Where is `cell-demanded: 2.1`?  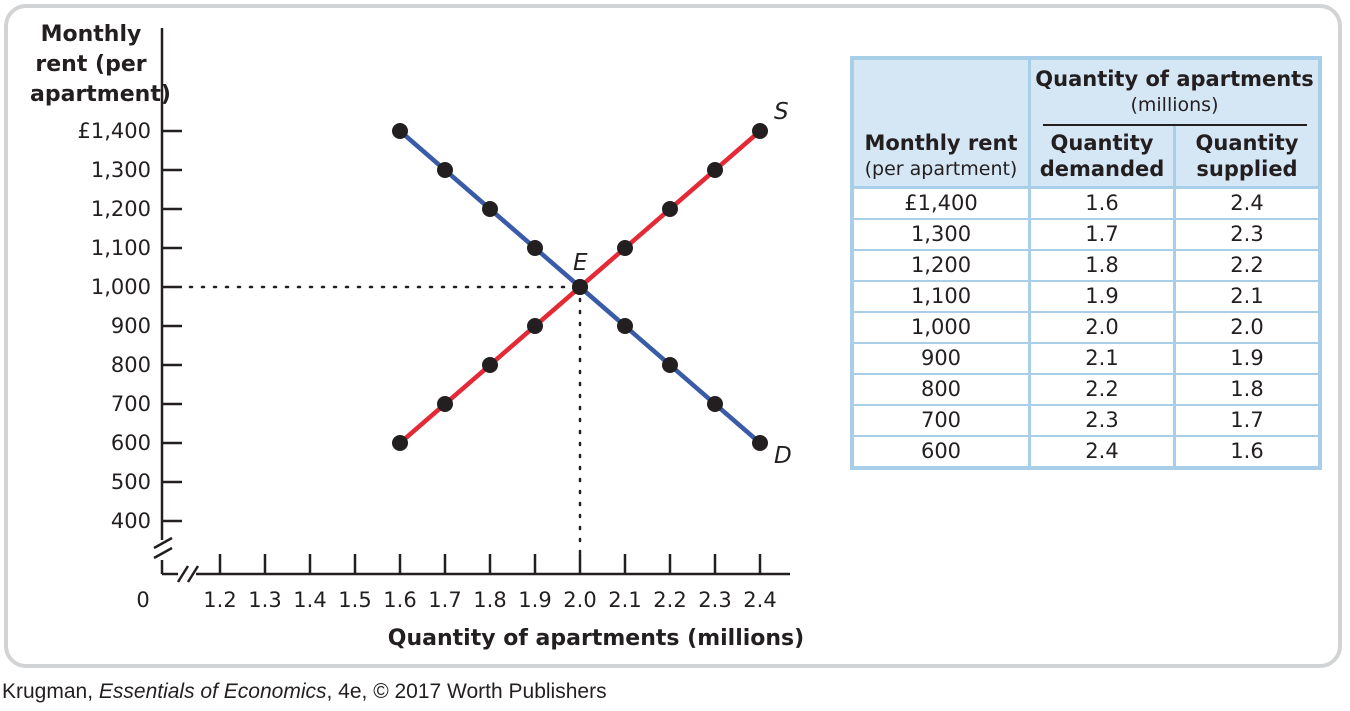 cell-demanded: 2.1 is located at coordinates (1102, 358).